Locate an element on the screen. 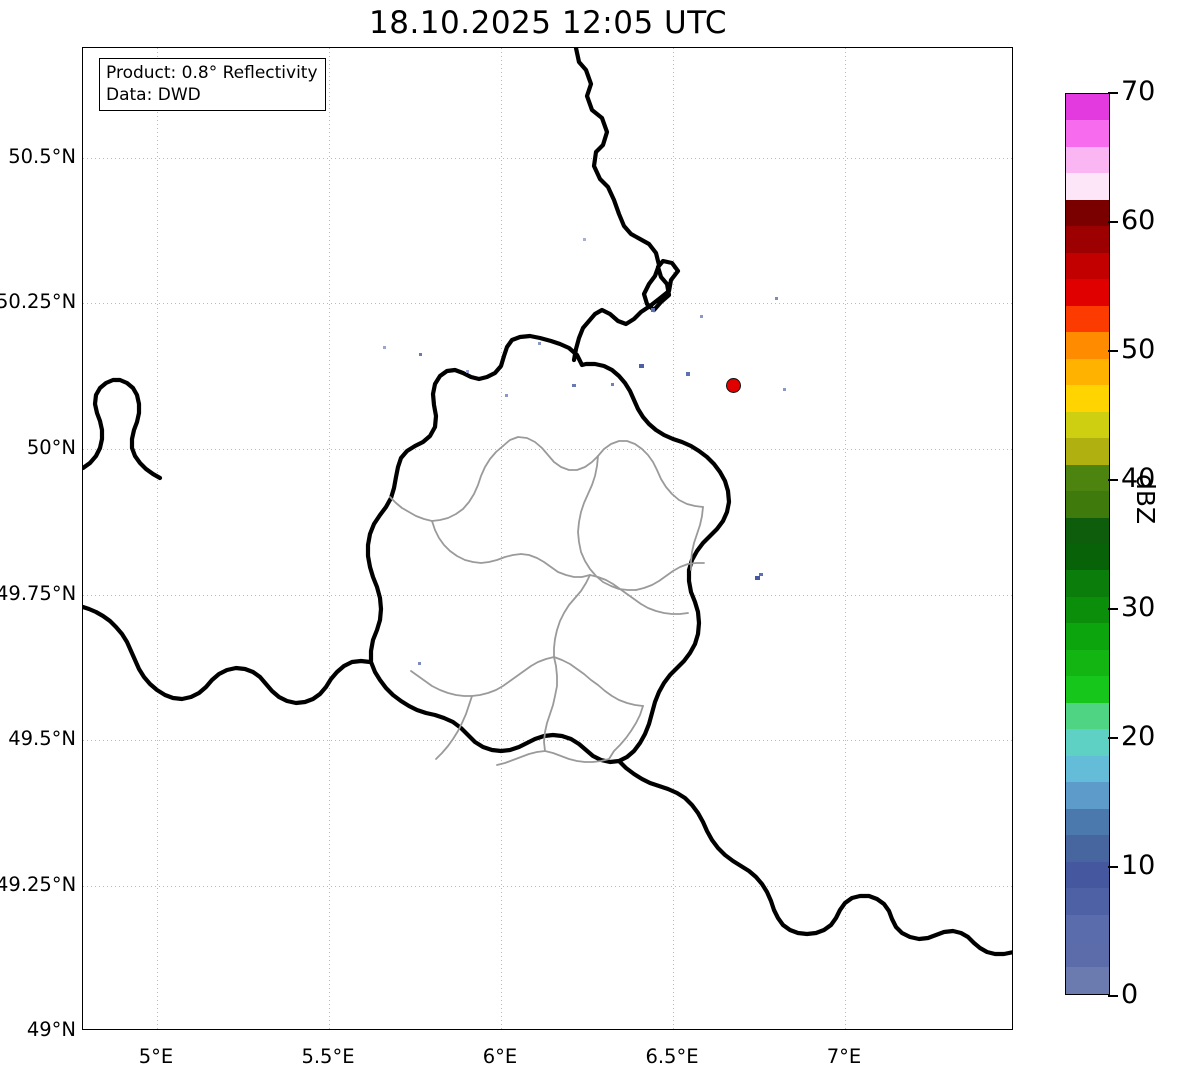 This screenshot has width=1202, height=1081. colorbar-tick-label-0: 0 is located at coordinates (1130, 994).